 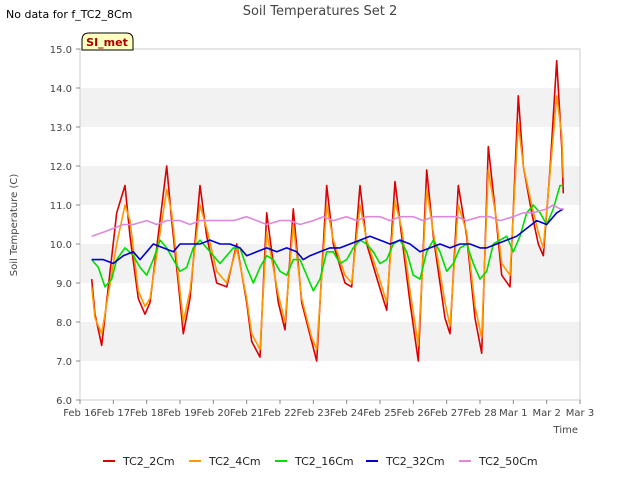 I want to click on y-tick-label: 10.0, so click(x=61, y=245).